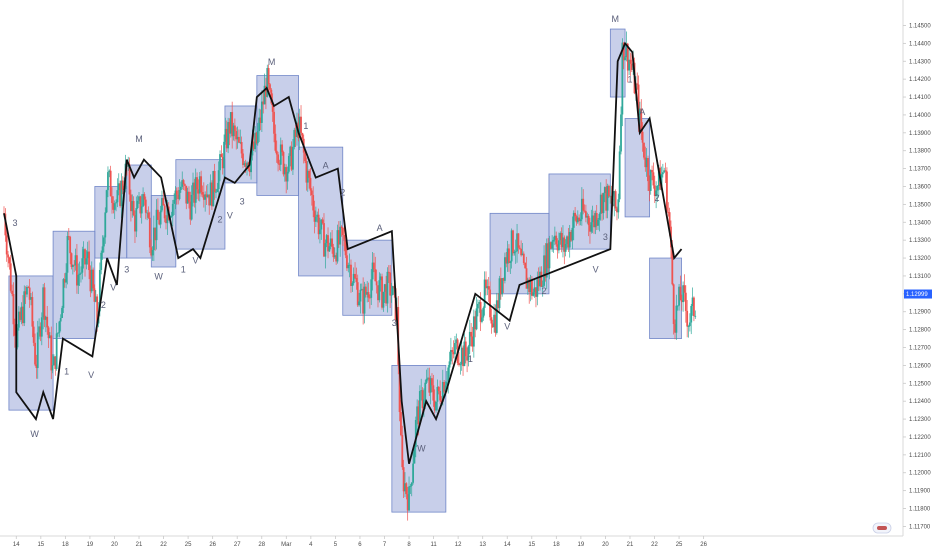 The image size is (932, 555). I want to click on wave-label: A, so click(326, 166).